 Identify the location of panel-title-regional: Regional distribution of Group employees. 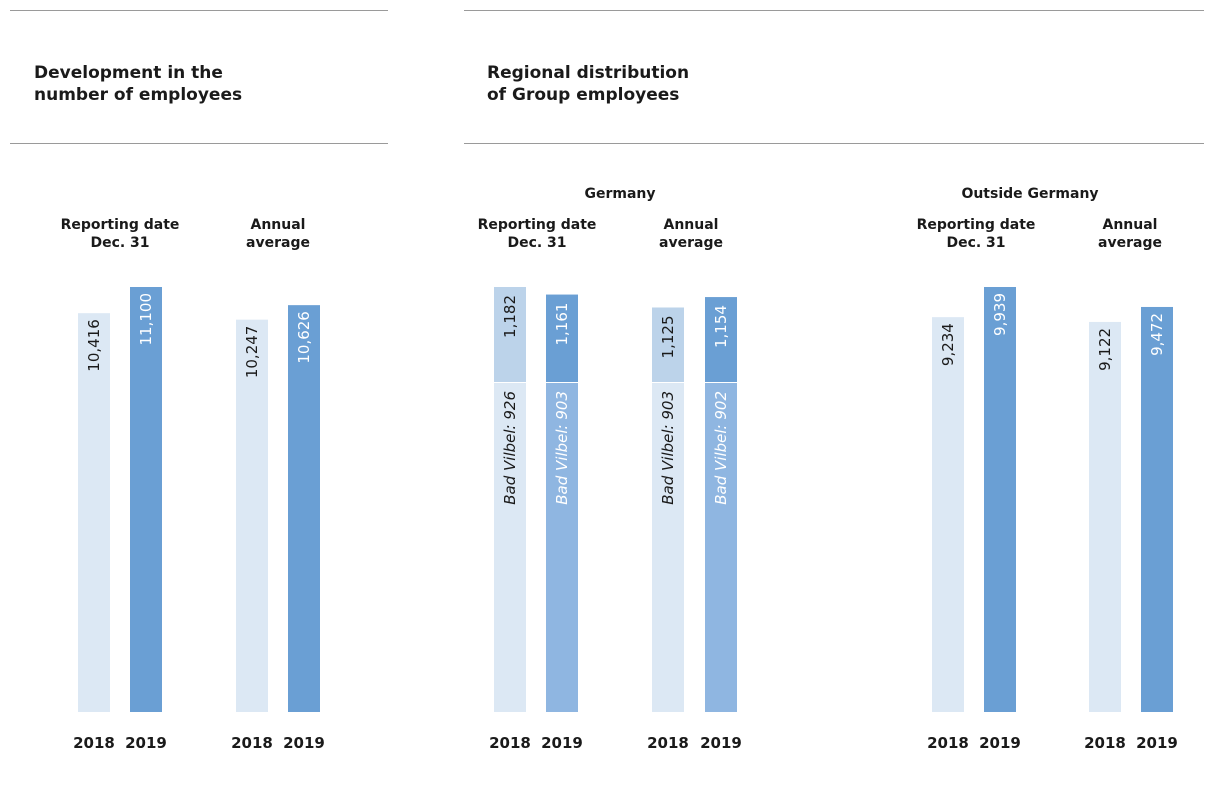
(588, 84).